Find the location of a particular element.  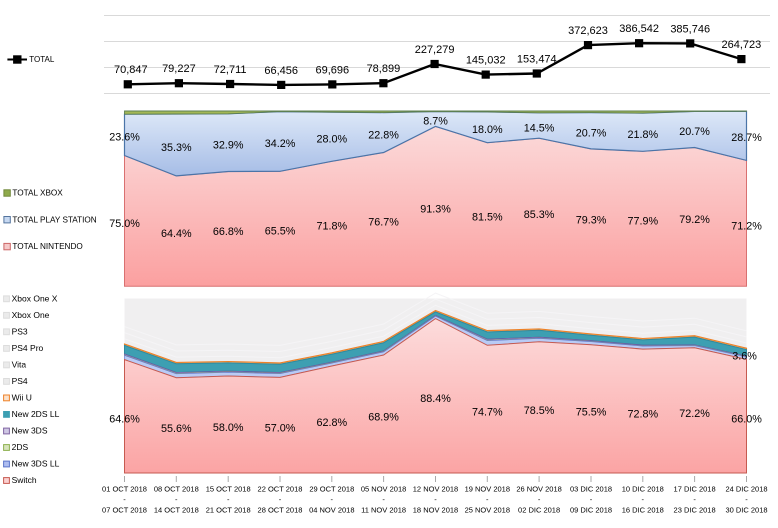

svg-text: 08 OCT 2018 is located at coordinates (176, 488).